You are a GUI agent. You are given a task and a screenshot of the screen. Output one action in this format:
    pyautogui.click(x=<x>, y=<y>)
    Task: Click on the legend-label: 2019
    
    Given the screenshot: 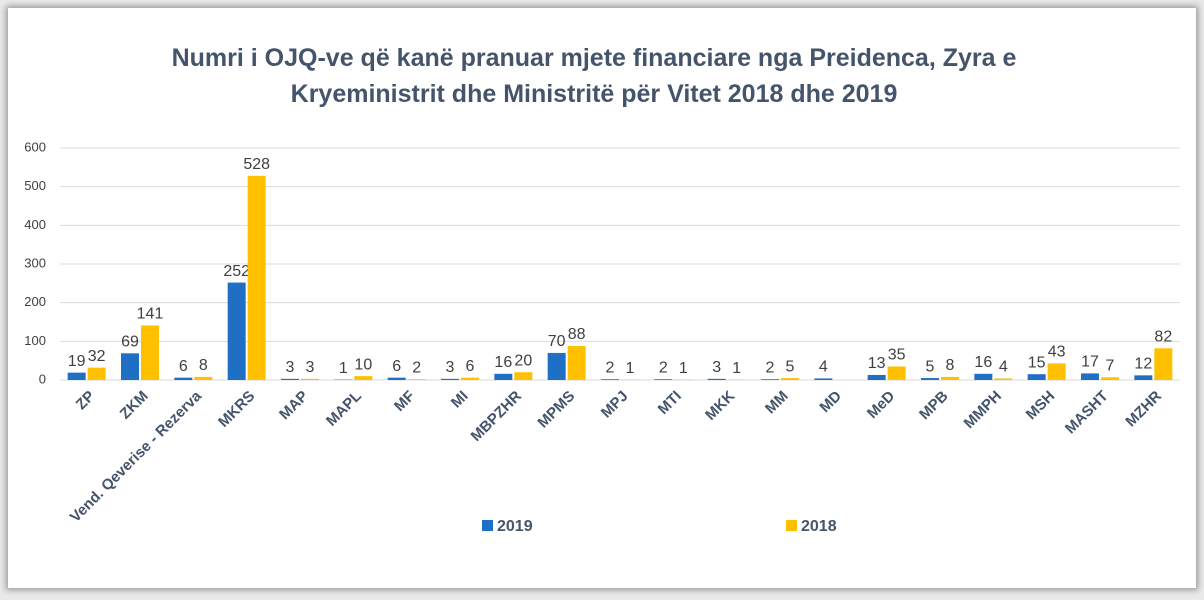 What is the action you would take?
    pyautogui.click(x=515, y=526)
    